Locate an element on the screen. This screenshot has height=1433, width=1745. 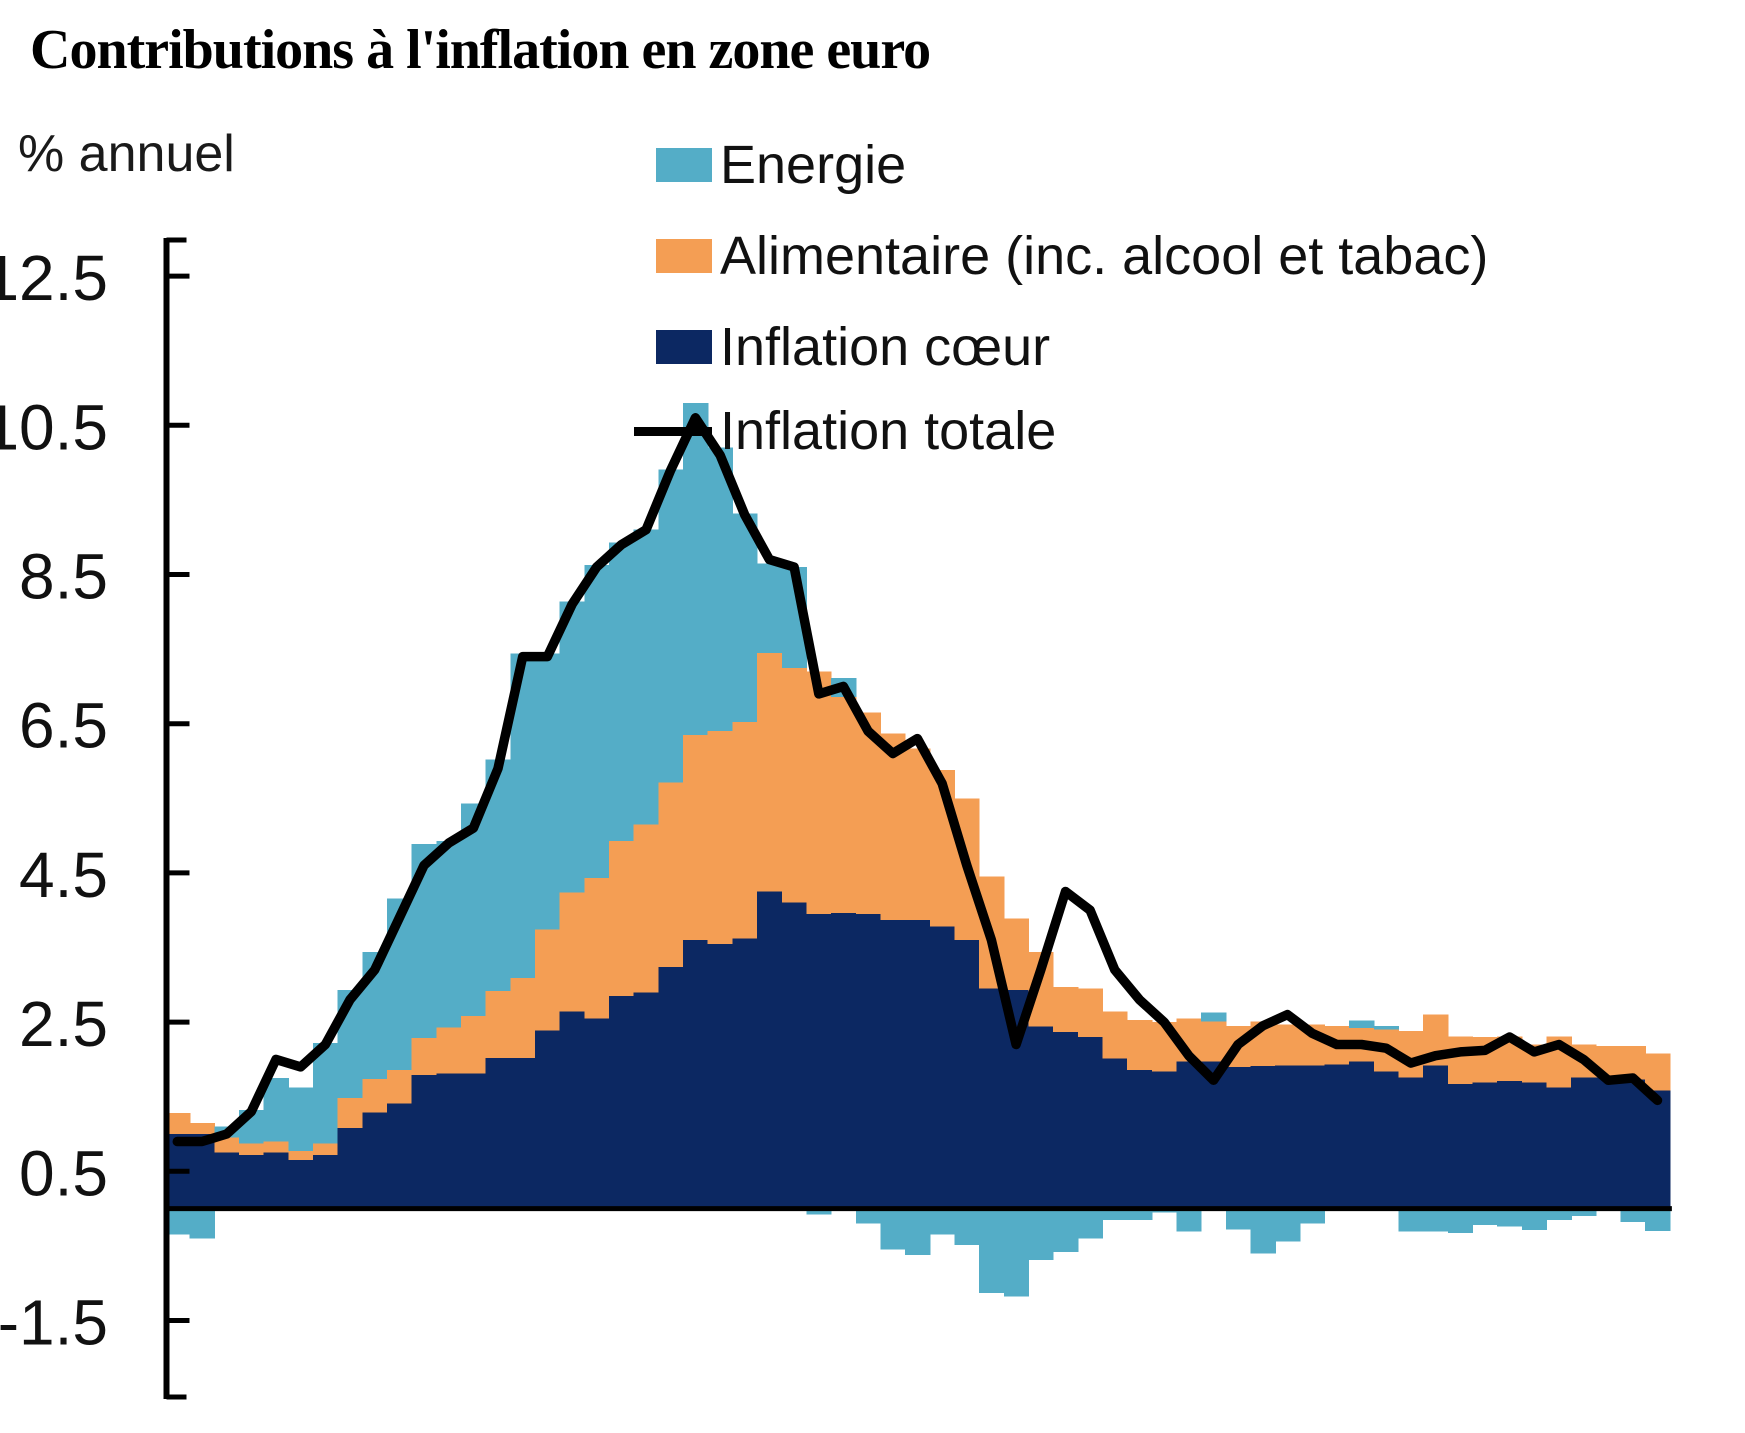
y-tick-label: 6.5 is located at coordinates (63, 726).